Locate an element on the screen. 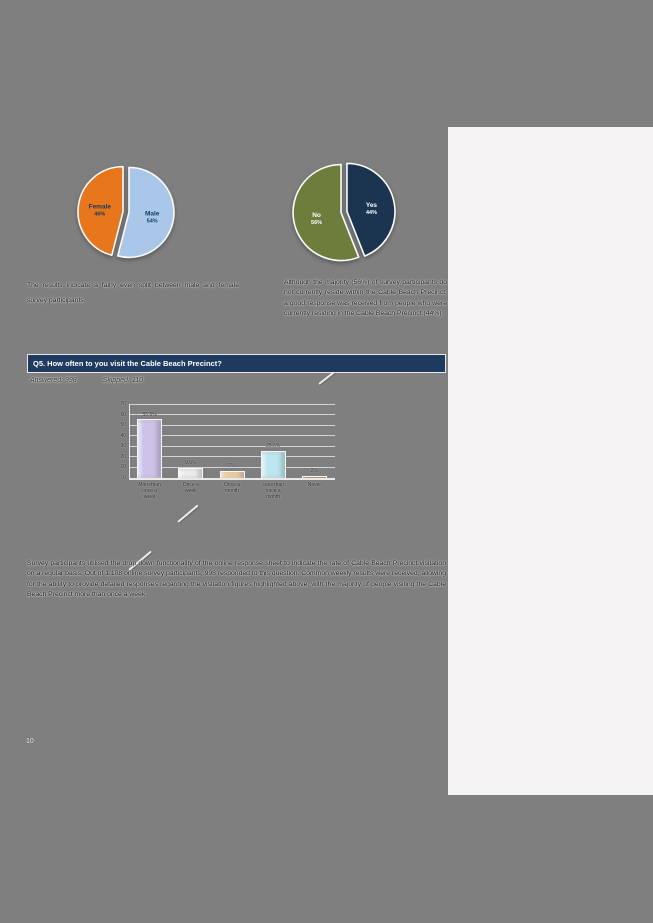 This screenshot has height=923, width=653. answer-stats: Answered: 998 Skipped: 110 is located at coordinates (98, 380).